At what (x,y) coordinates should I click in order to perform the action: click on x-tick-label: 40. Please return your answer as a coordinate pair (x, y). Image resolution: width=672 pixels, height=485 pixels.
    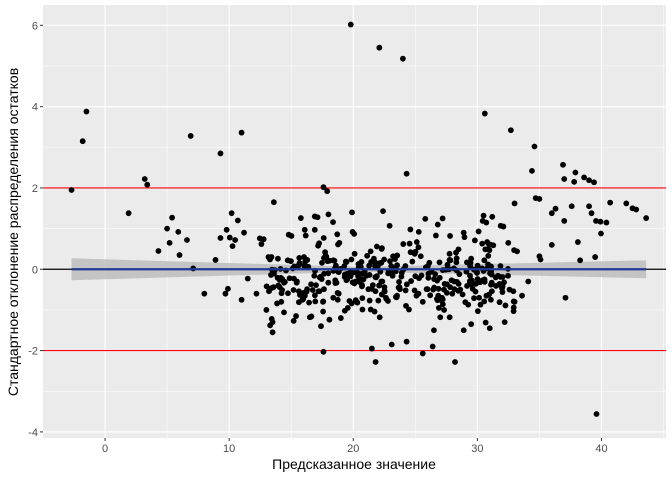
    Looking at the image, I should click on (601, 449).